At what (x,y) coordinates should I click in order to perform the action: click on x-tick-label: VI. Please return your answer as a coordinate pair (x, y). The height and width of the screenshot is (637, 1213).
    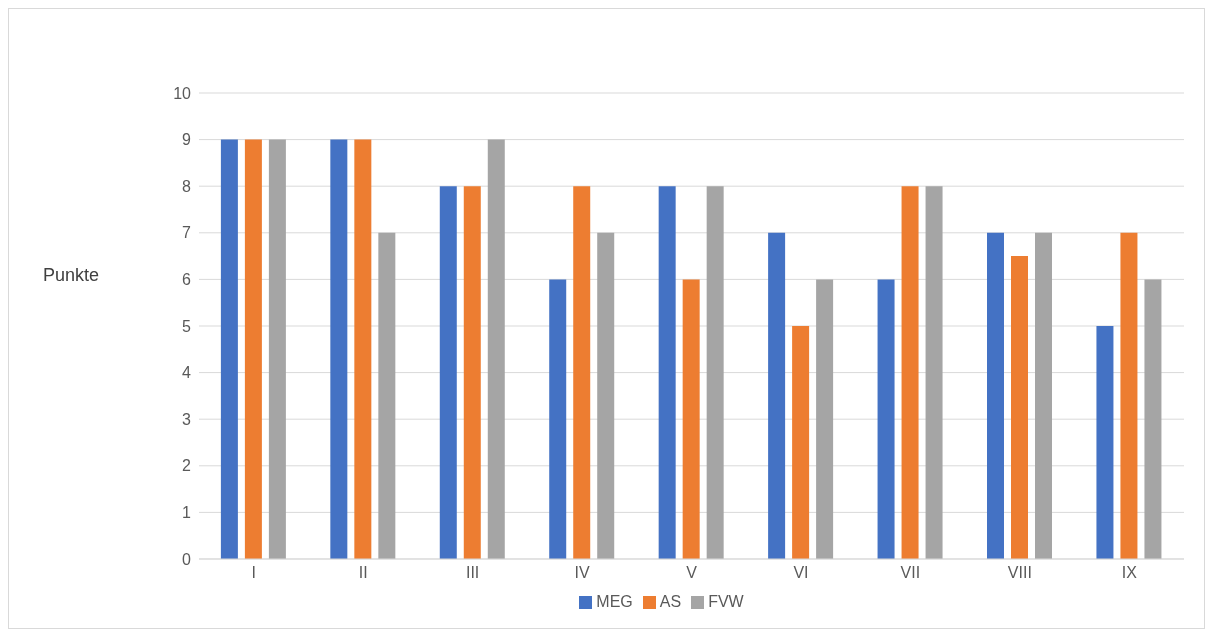
    Looking at the image, I should click on (801, 573).